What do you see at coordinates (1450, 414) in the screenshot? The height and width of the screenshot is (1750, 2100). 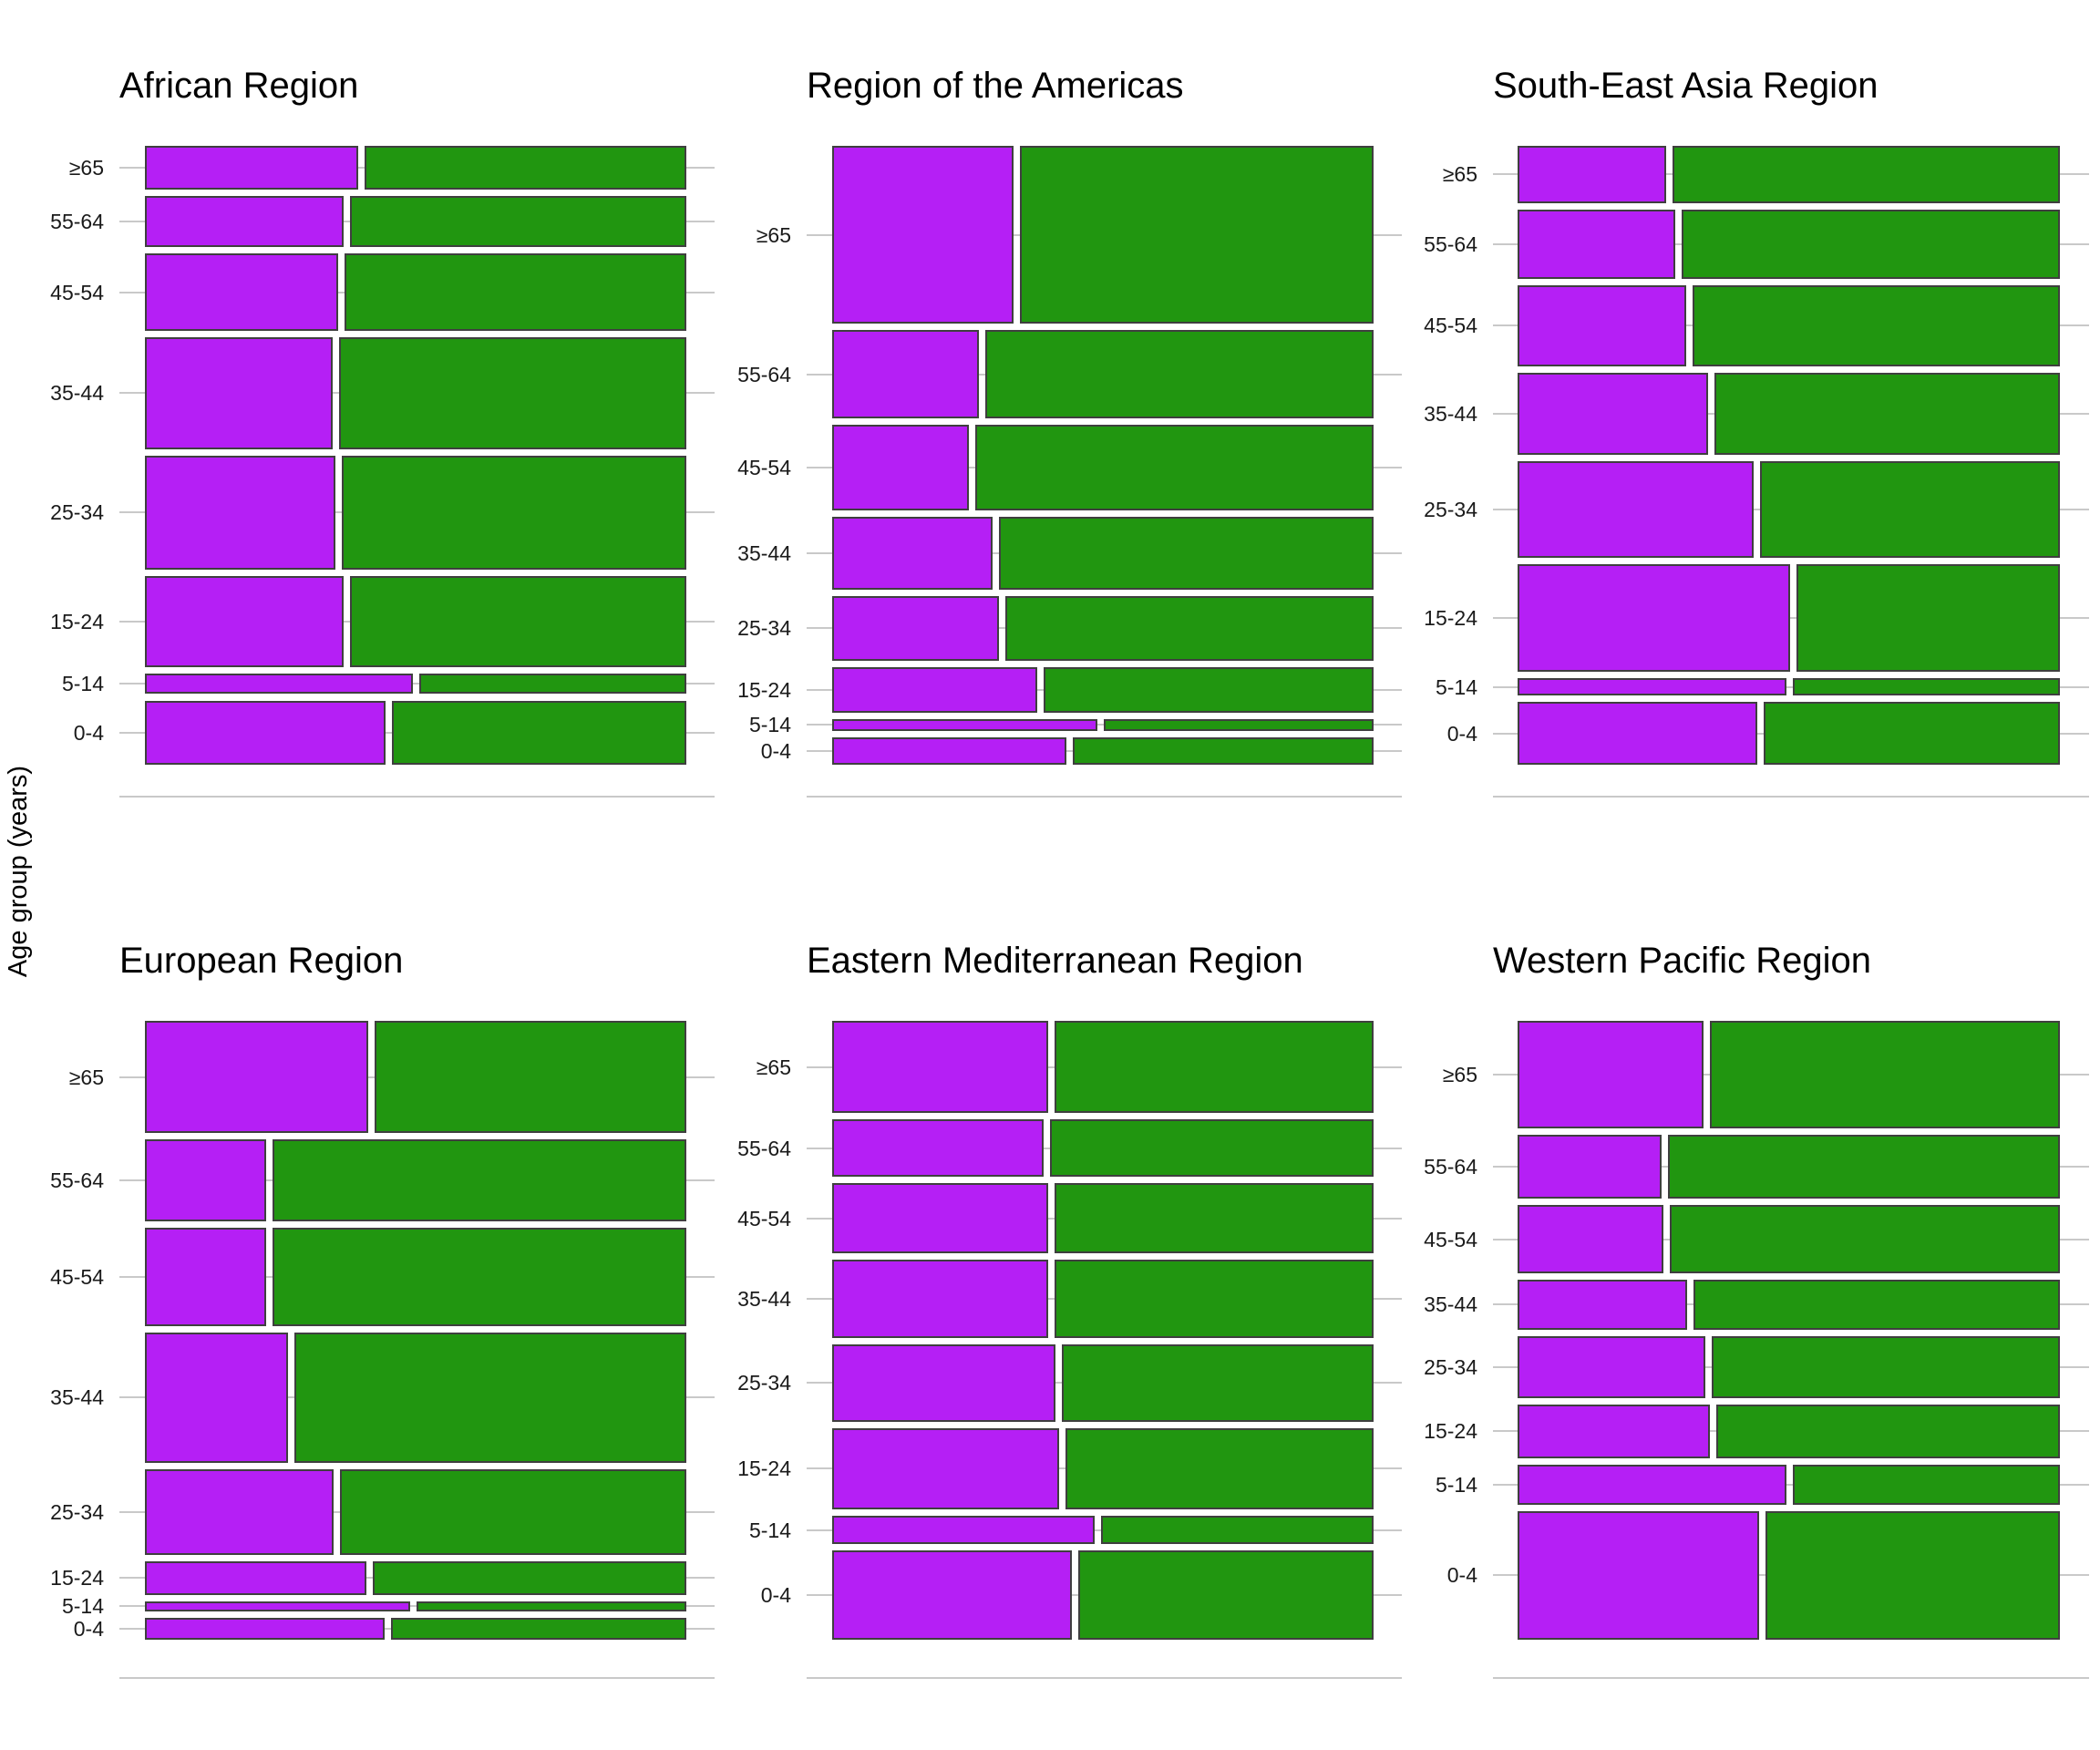 I see `y-tick-label-south-east-asia-region-35-44: 35-44` at bounding box center [1450, 414].